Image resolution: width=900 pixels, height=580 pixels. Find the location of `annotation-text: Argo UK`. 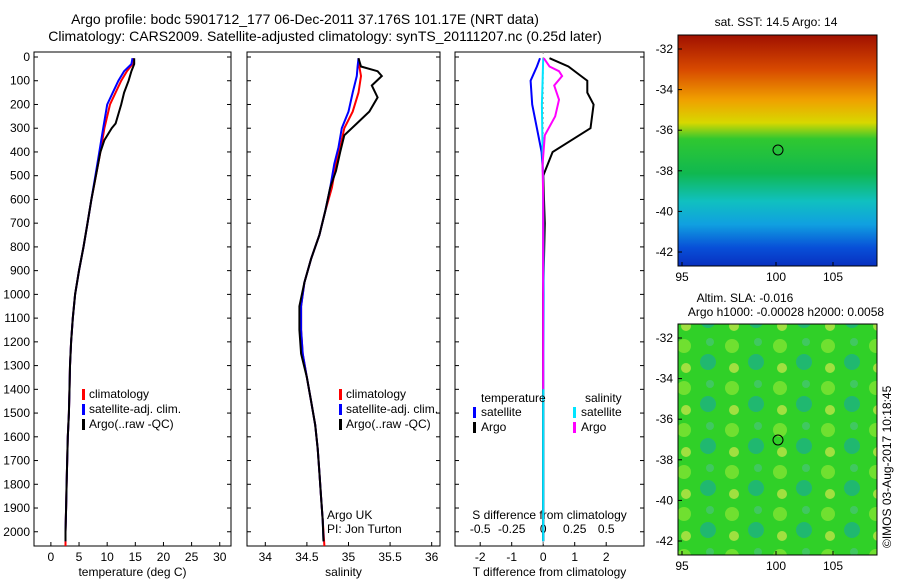

annotation-text: Argo UK is located at coordinates (349, 515).